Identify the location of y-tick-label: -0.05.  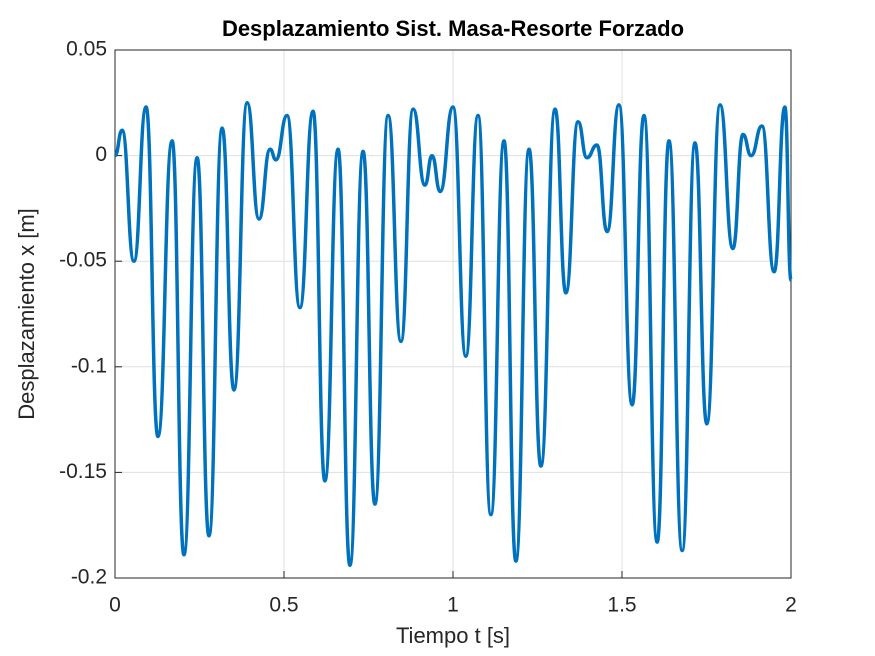
(83, 260).